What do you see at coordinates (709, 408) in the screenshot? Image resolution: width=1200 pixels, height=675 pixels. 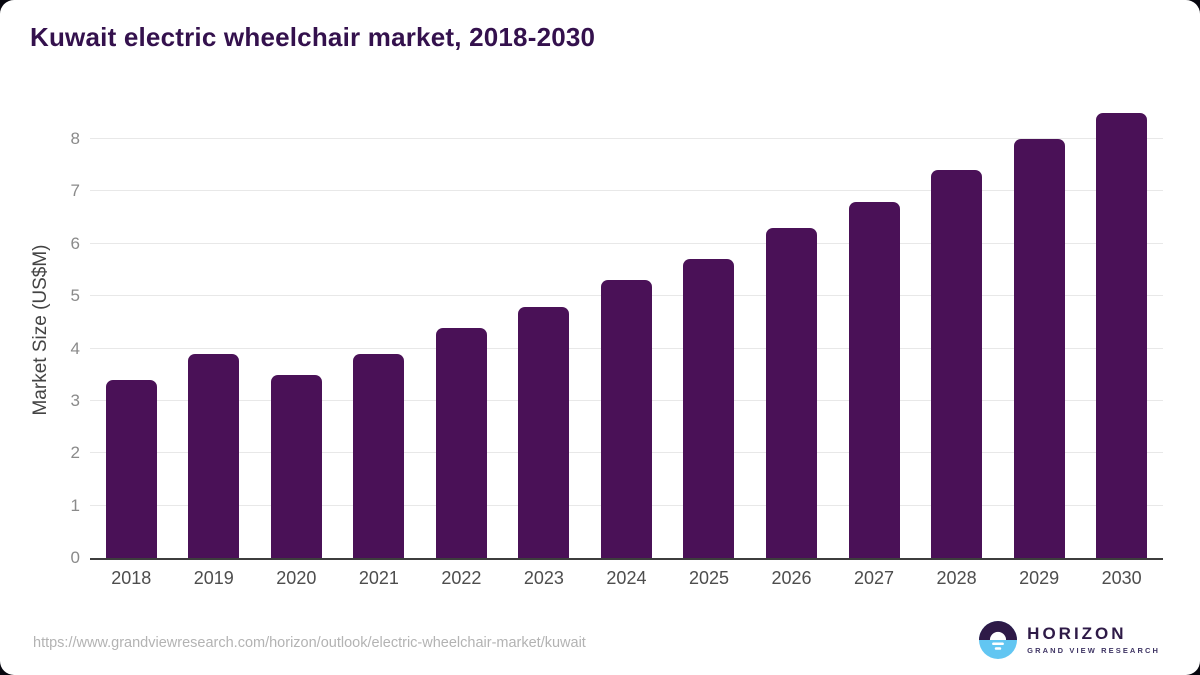 I see `bar-2025` at bounding box center [709, 408].